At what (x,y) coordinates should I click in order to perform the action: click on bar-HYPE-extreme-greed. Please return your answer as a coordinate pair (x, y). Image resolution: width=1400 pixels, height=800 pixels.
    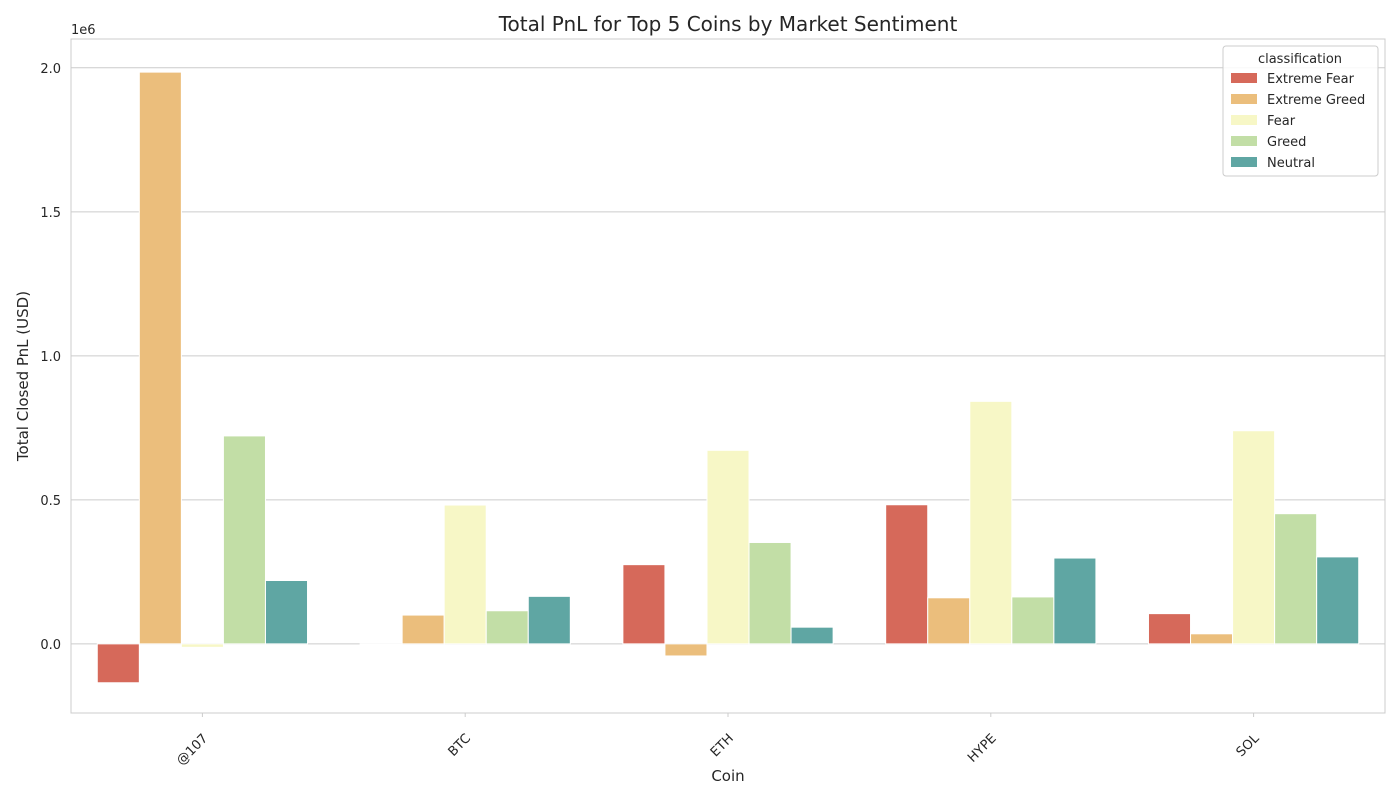
    Looking at the image, I should click on (949, 621).